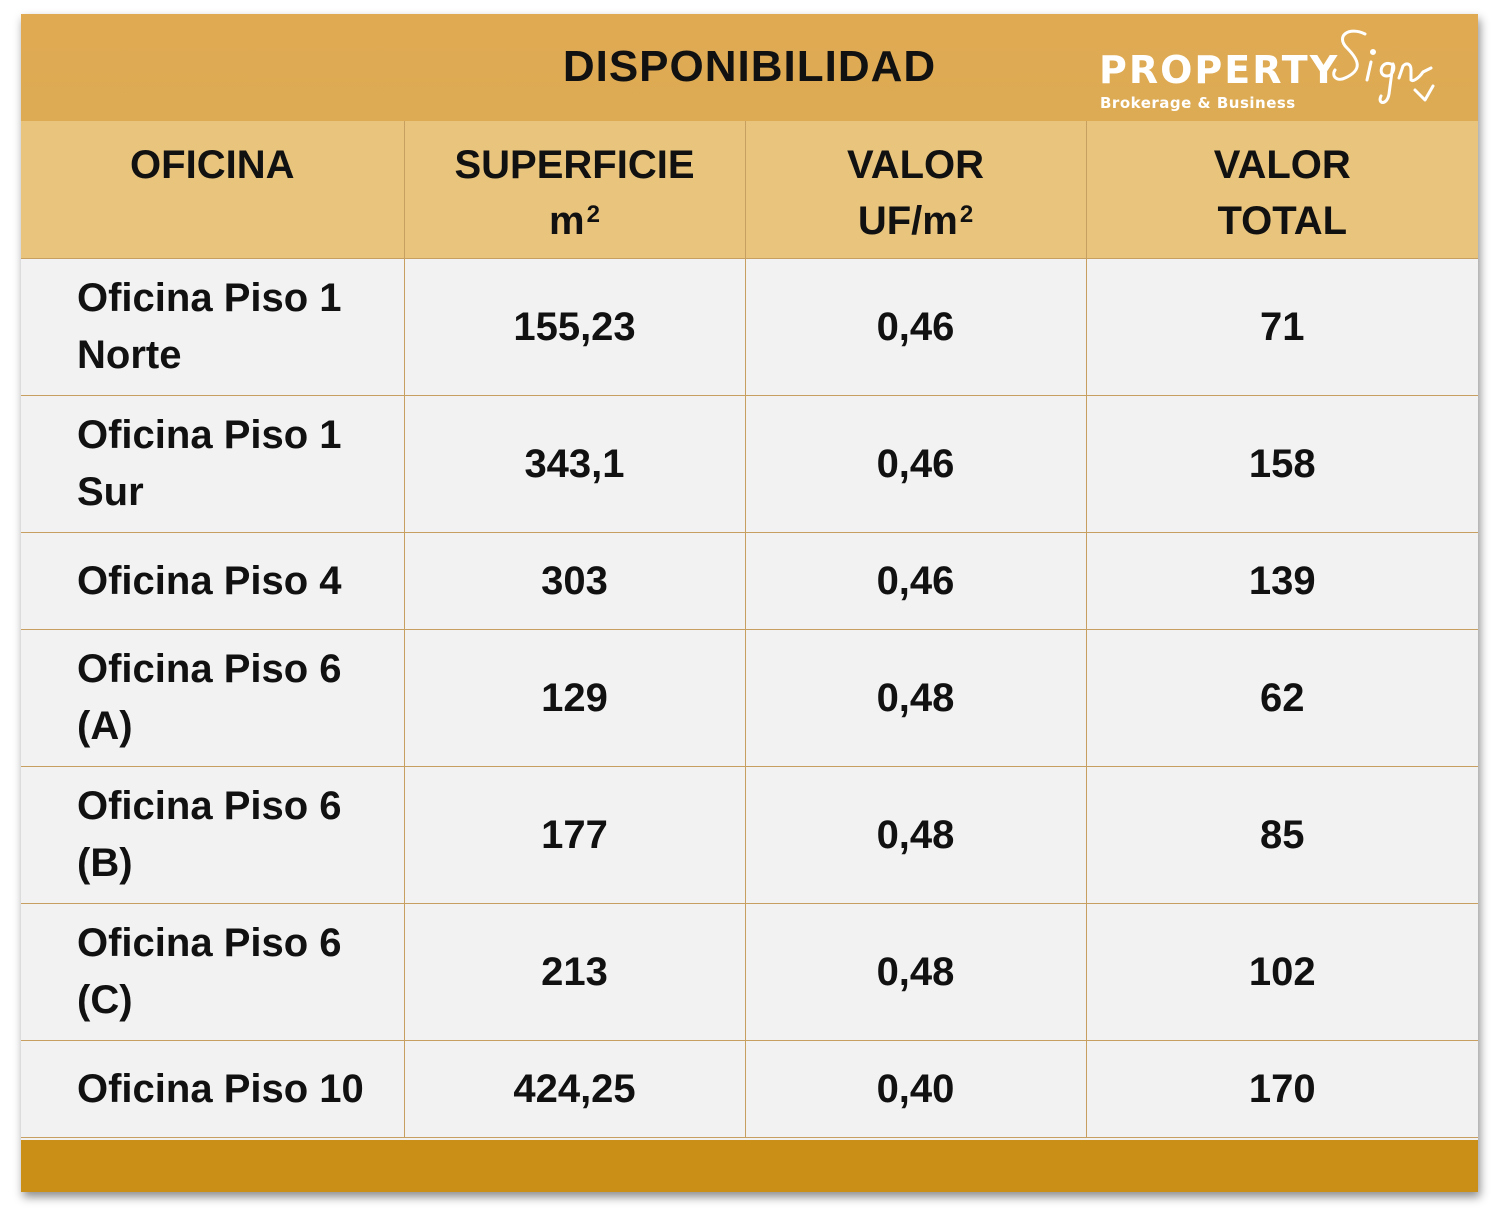 This screenshot has height=1221, width=1500. What do you see at coordinates (575, 972) in the screenshot?
I see `surface-cell: 213` at bounding box center [575, 972].